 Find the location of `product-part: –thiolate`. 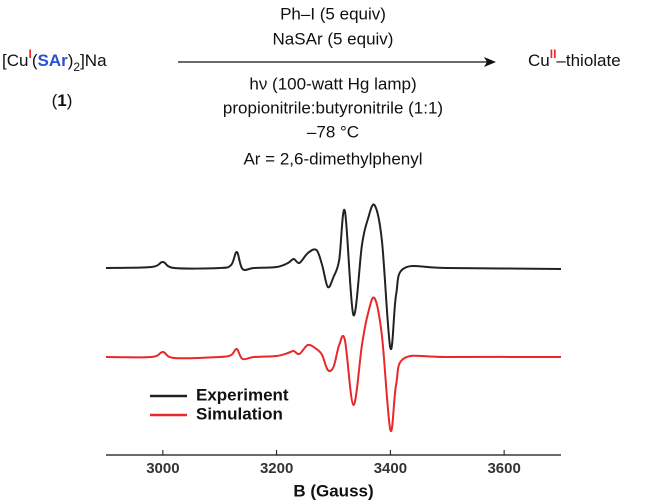

product-part: –thiolate is located at coordinates (588, 60).